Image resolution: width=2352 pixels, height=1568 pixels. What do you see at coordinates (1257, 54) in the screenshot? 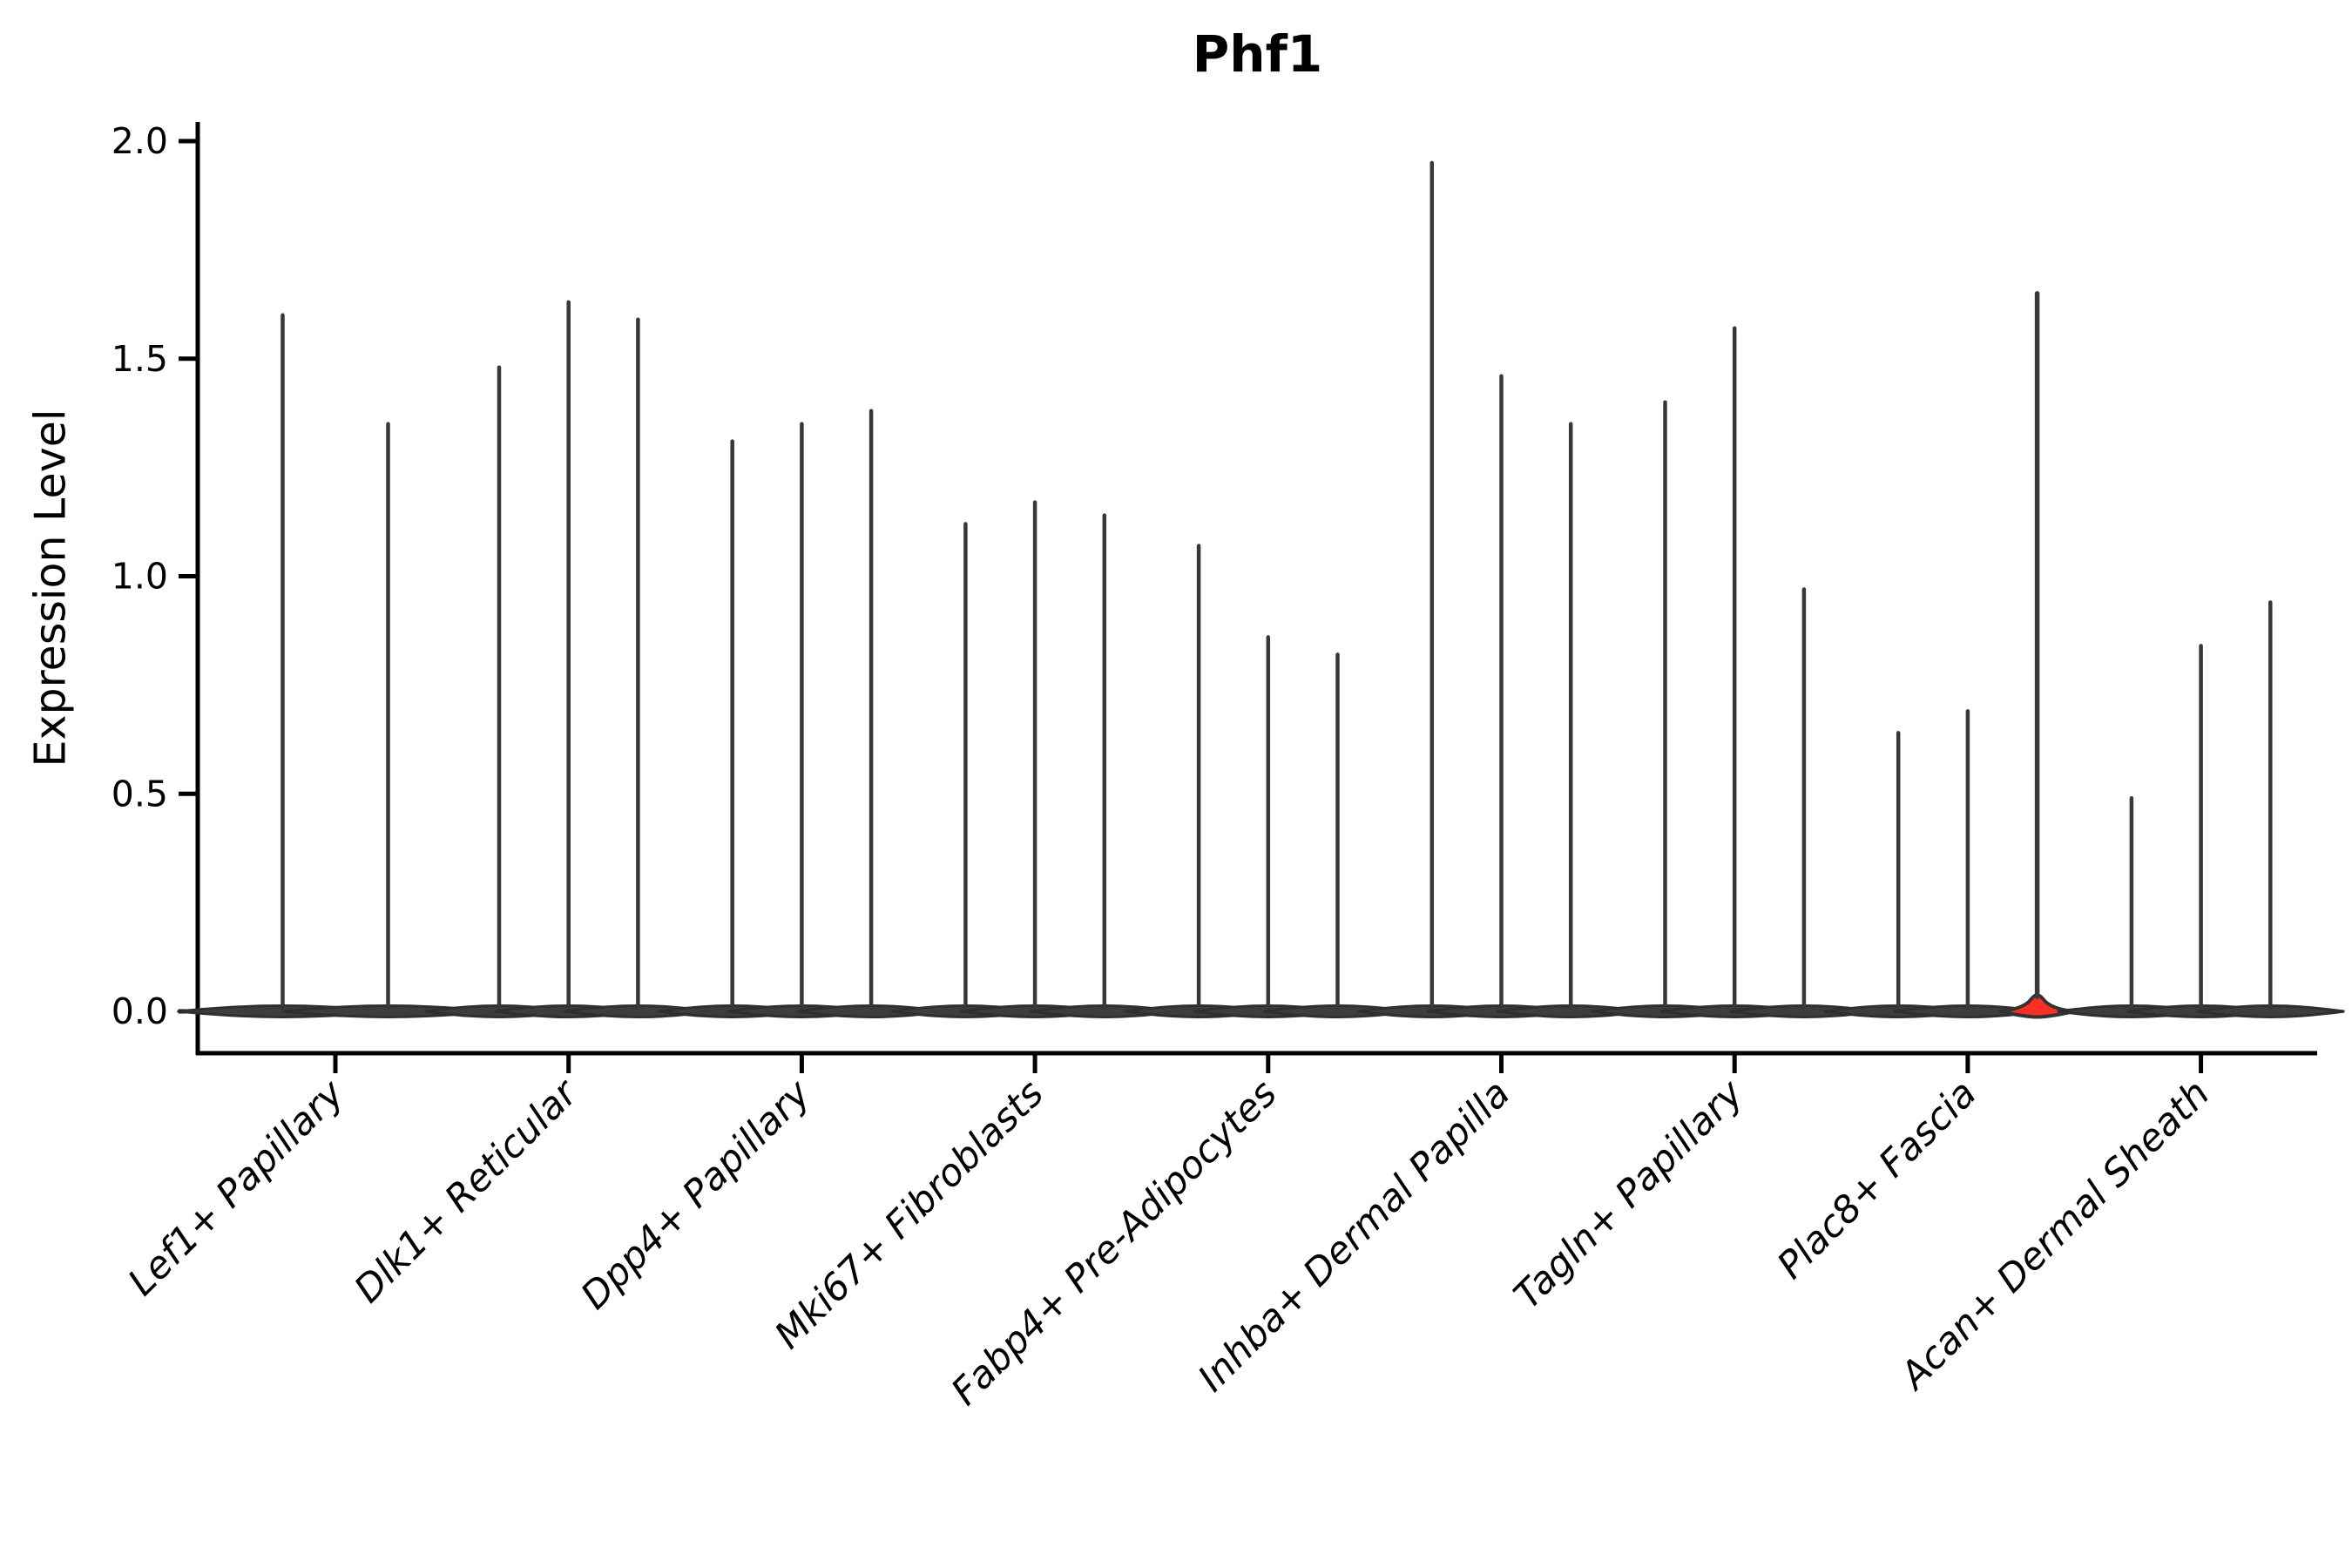
I see `chart-title: Phf1` at bounding box center [1257, 54].